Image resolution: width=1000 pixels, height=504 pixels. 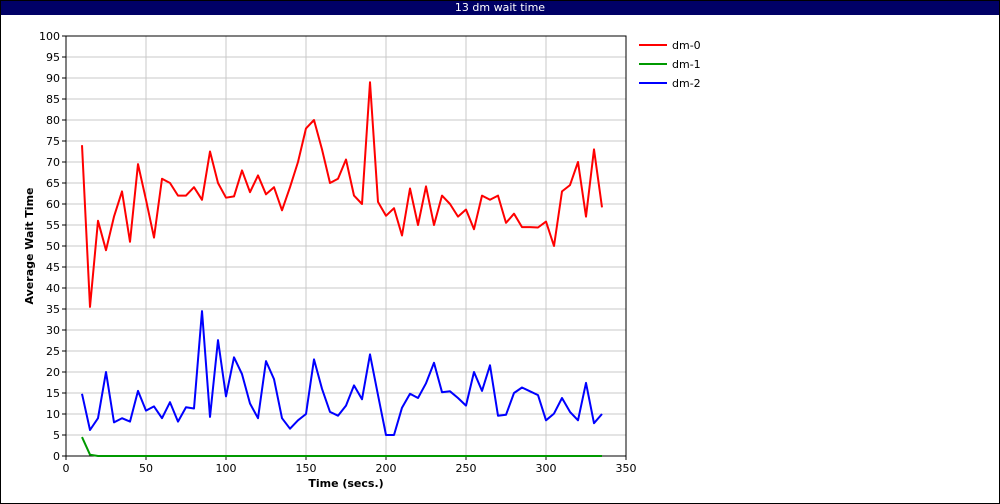 I want to click on x-tick-label: 150, so click(x=306, y=468).